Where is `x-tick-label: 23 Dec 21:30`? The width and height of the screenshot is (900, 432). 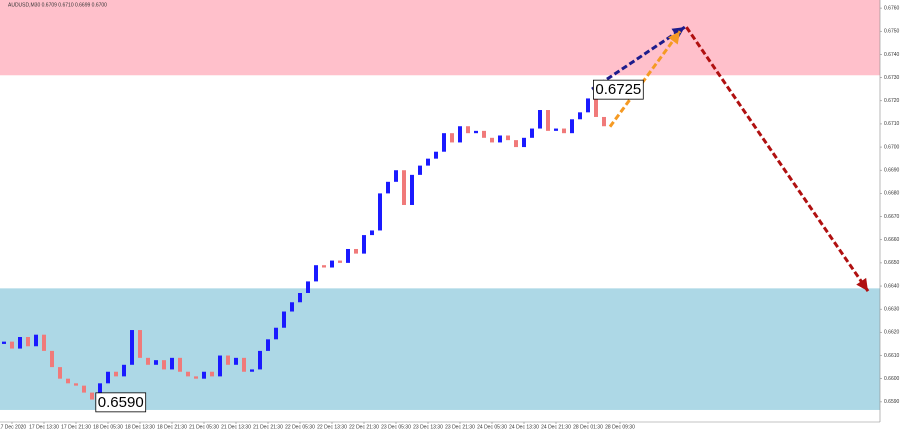 x-tick-label: 23 Dec 21:30 is located at coordinates (460, 427).